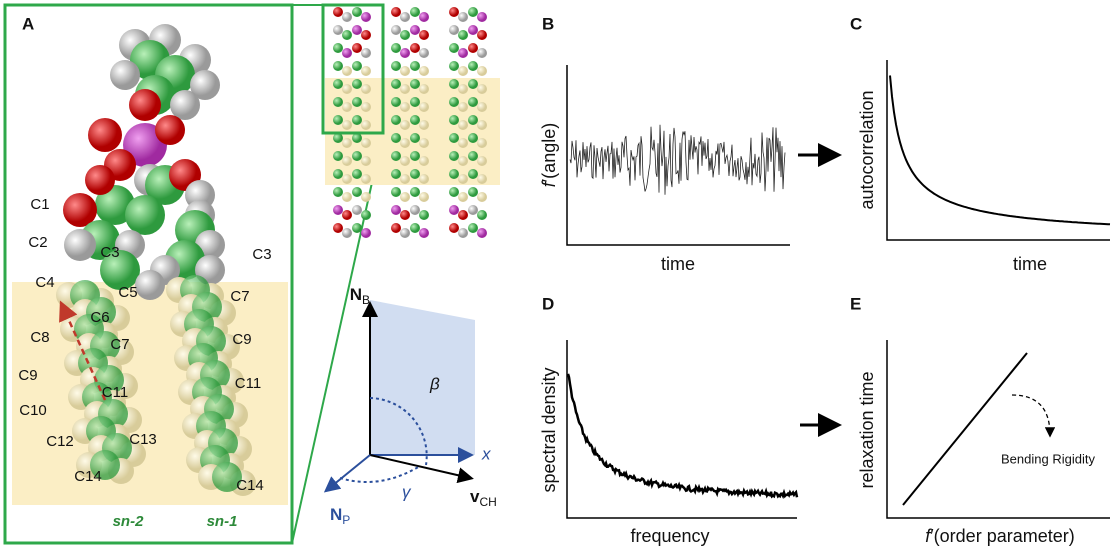  I want to click on subscript: B, so click(366, 300).